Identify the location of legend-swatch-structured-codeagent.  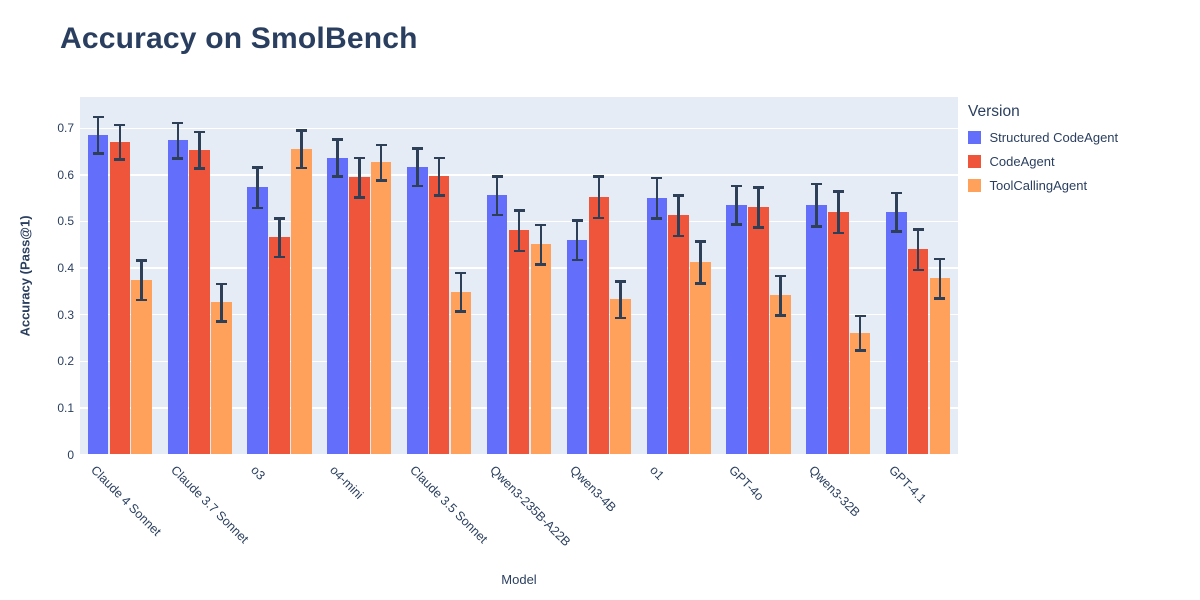
(974, 137).